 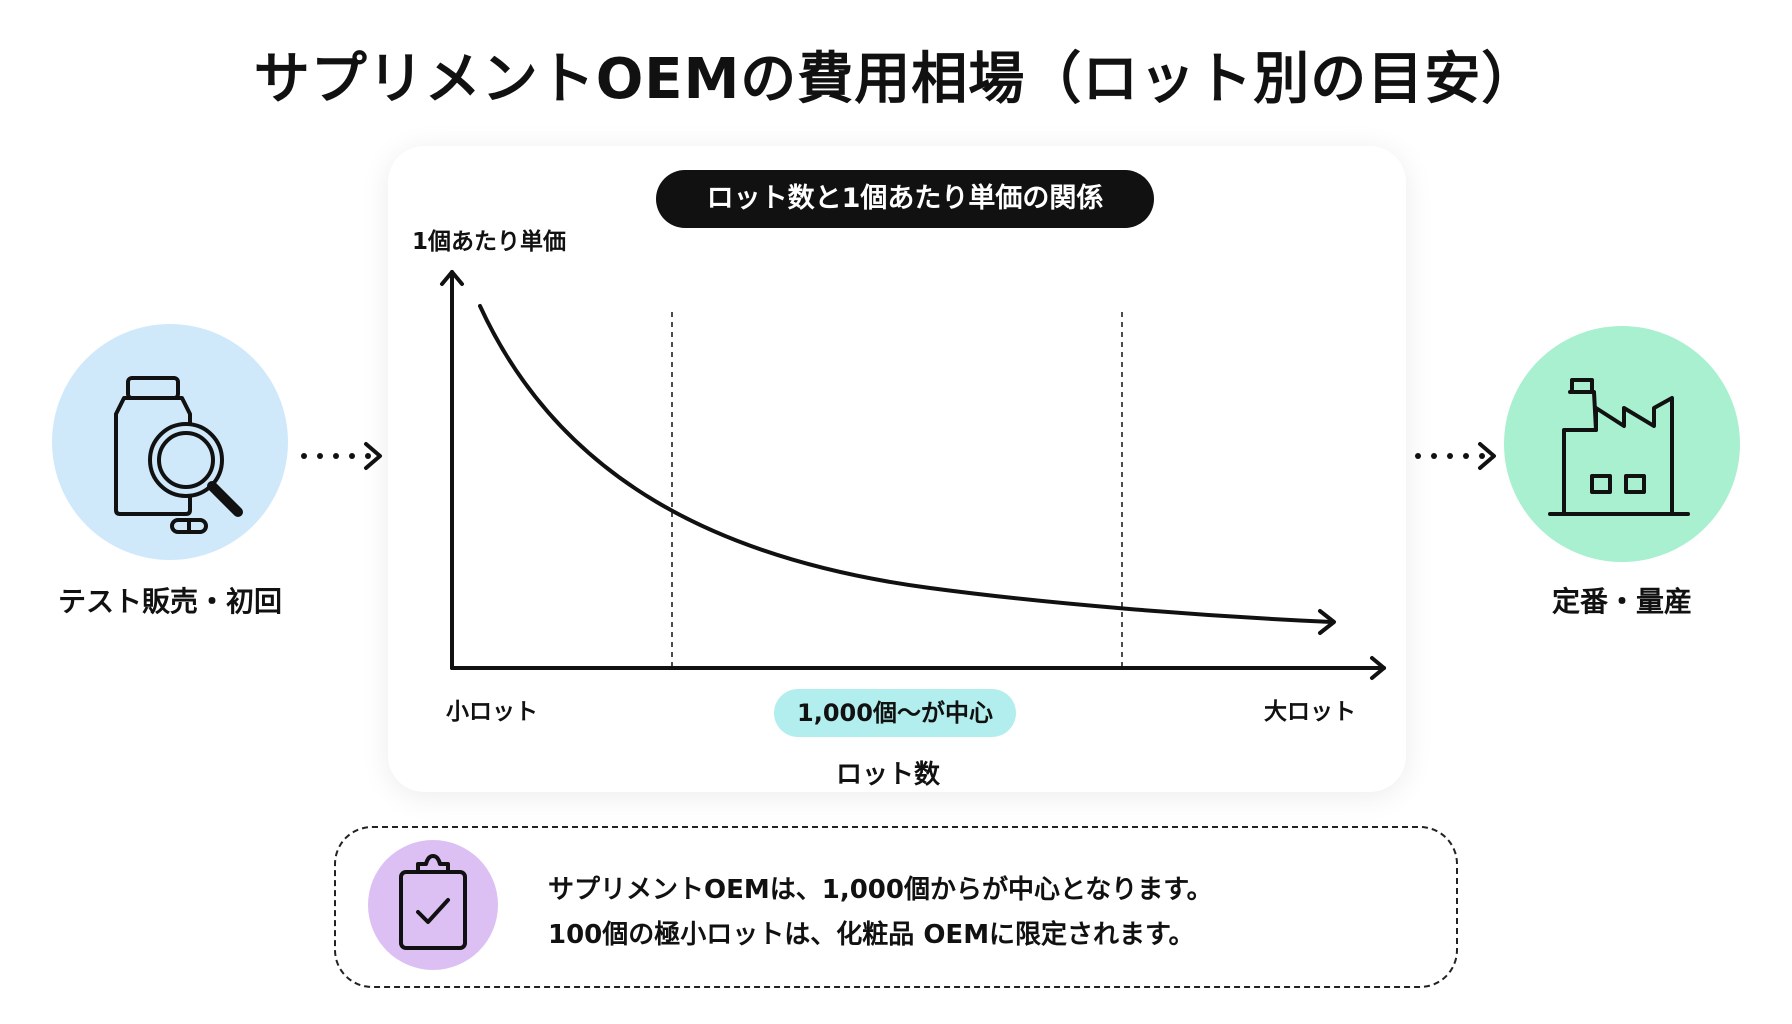 What do you see at coordinates (1621, 601) in the screenshot?
I see `mass-production-label: 定番・量産` at bounding box center [1621, 601].